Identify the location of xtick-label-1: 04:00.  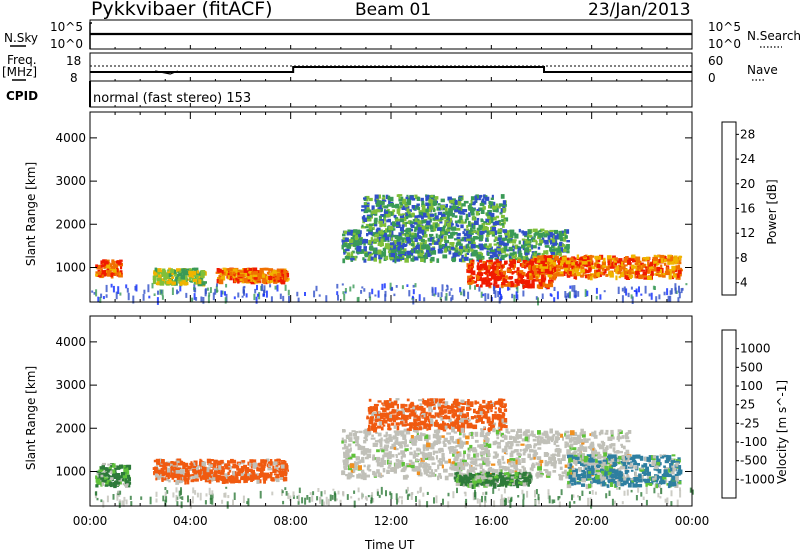
(190, 521).